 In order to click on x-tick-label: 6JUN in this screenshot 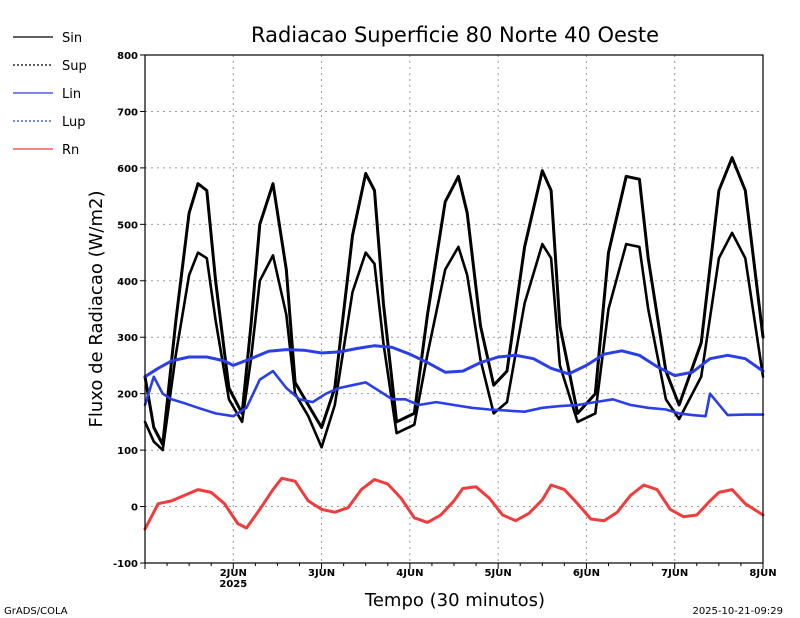, I will do `click(586, 573)`.